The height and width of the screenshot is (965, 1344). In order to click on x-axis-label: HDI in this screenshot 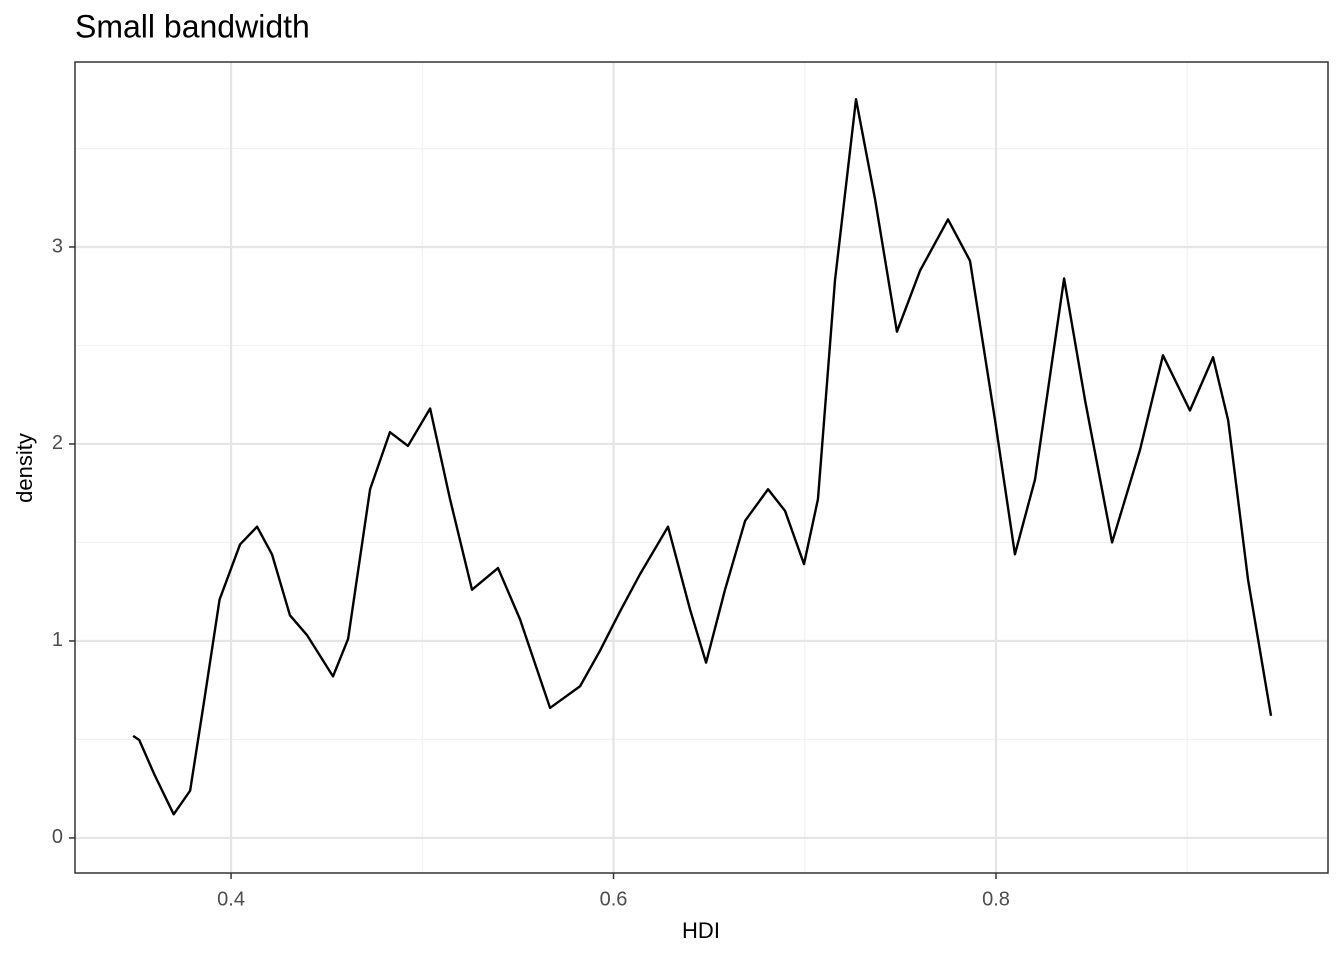, I will do `click(701, 930)`.